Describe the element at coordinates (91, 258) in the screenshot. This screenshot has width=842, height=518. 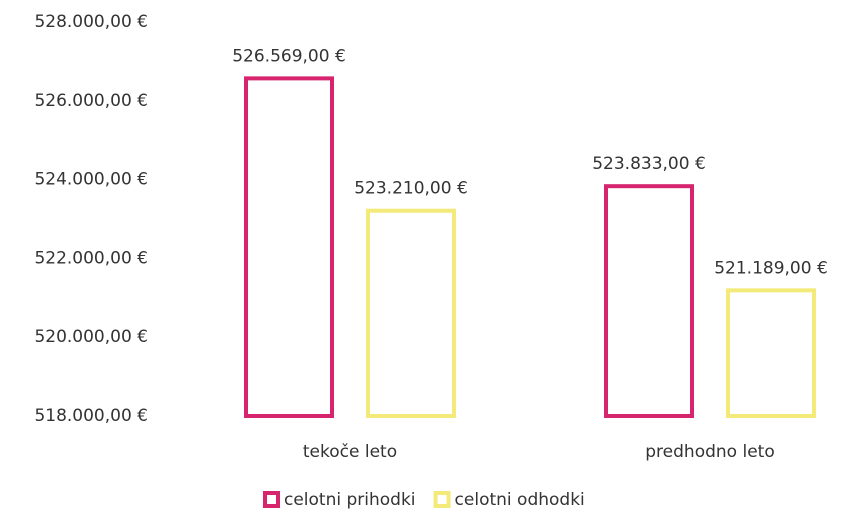
I see `y-tick-label: 522.000,00 €` at that location.